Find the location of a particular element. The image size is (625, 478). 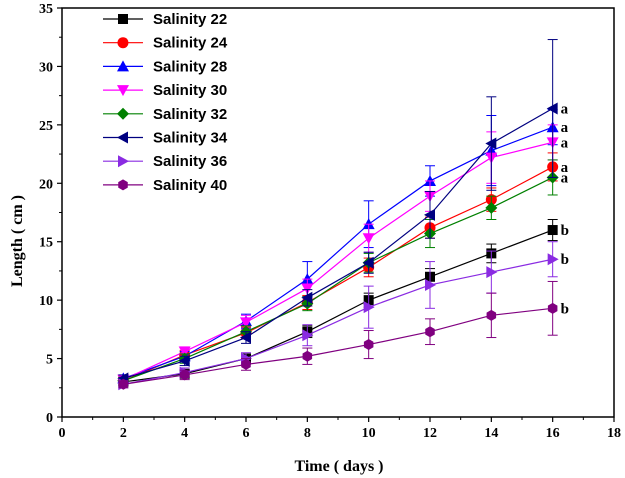

x-axis-title: Time ( days ) is located at coordinates (338, 466).